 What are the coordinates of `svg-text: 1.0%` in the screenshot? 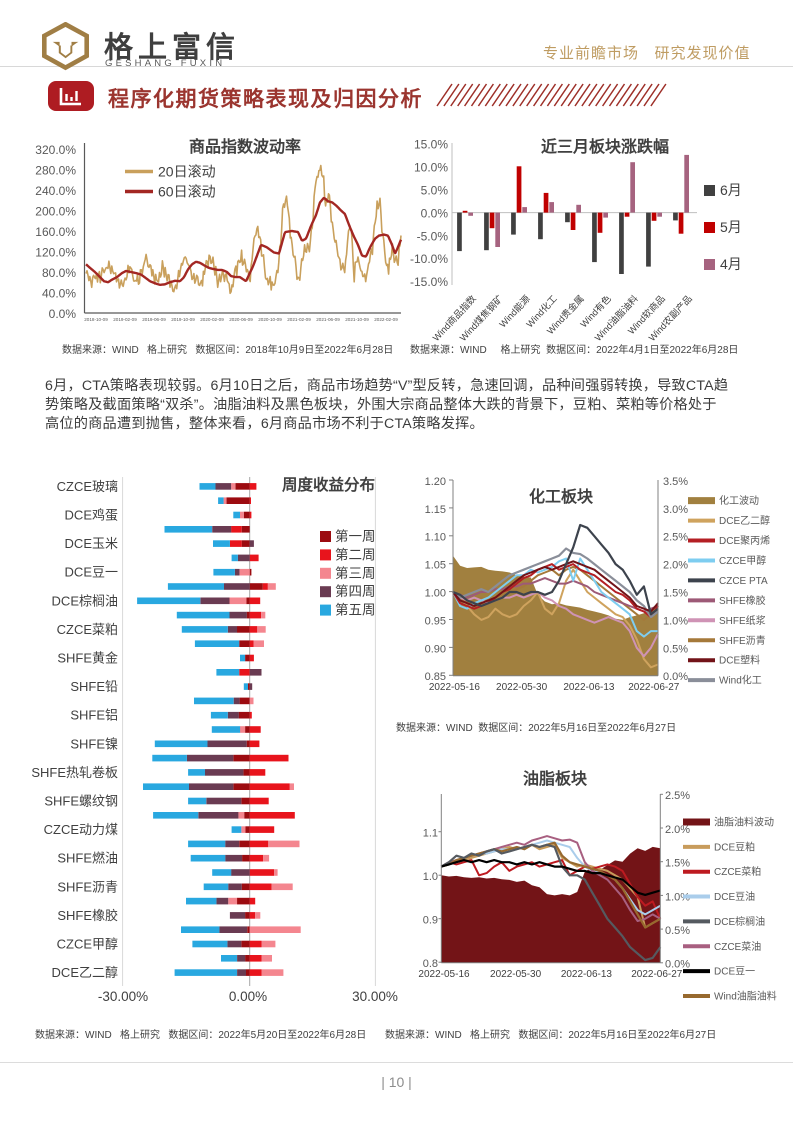 It's located at (675, 621).